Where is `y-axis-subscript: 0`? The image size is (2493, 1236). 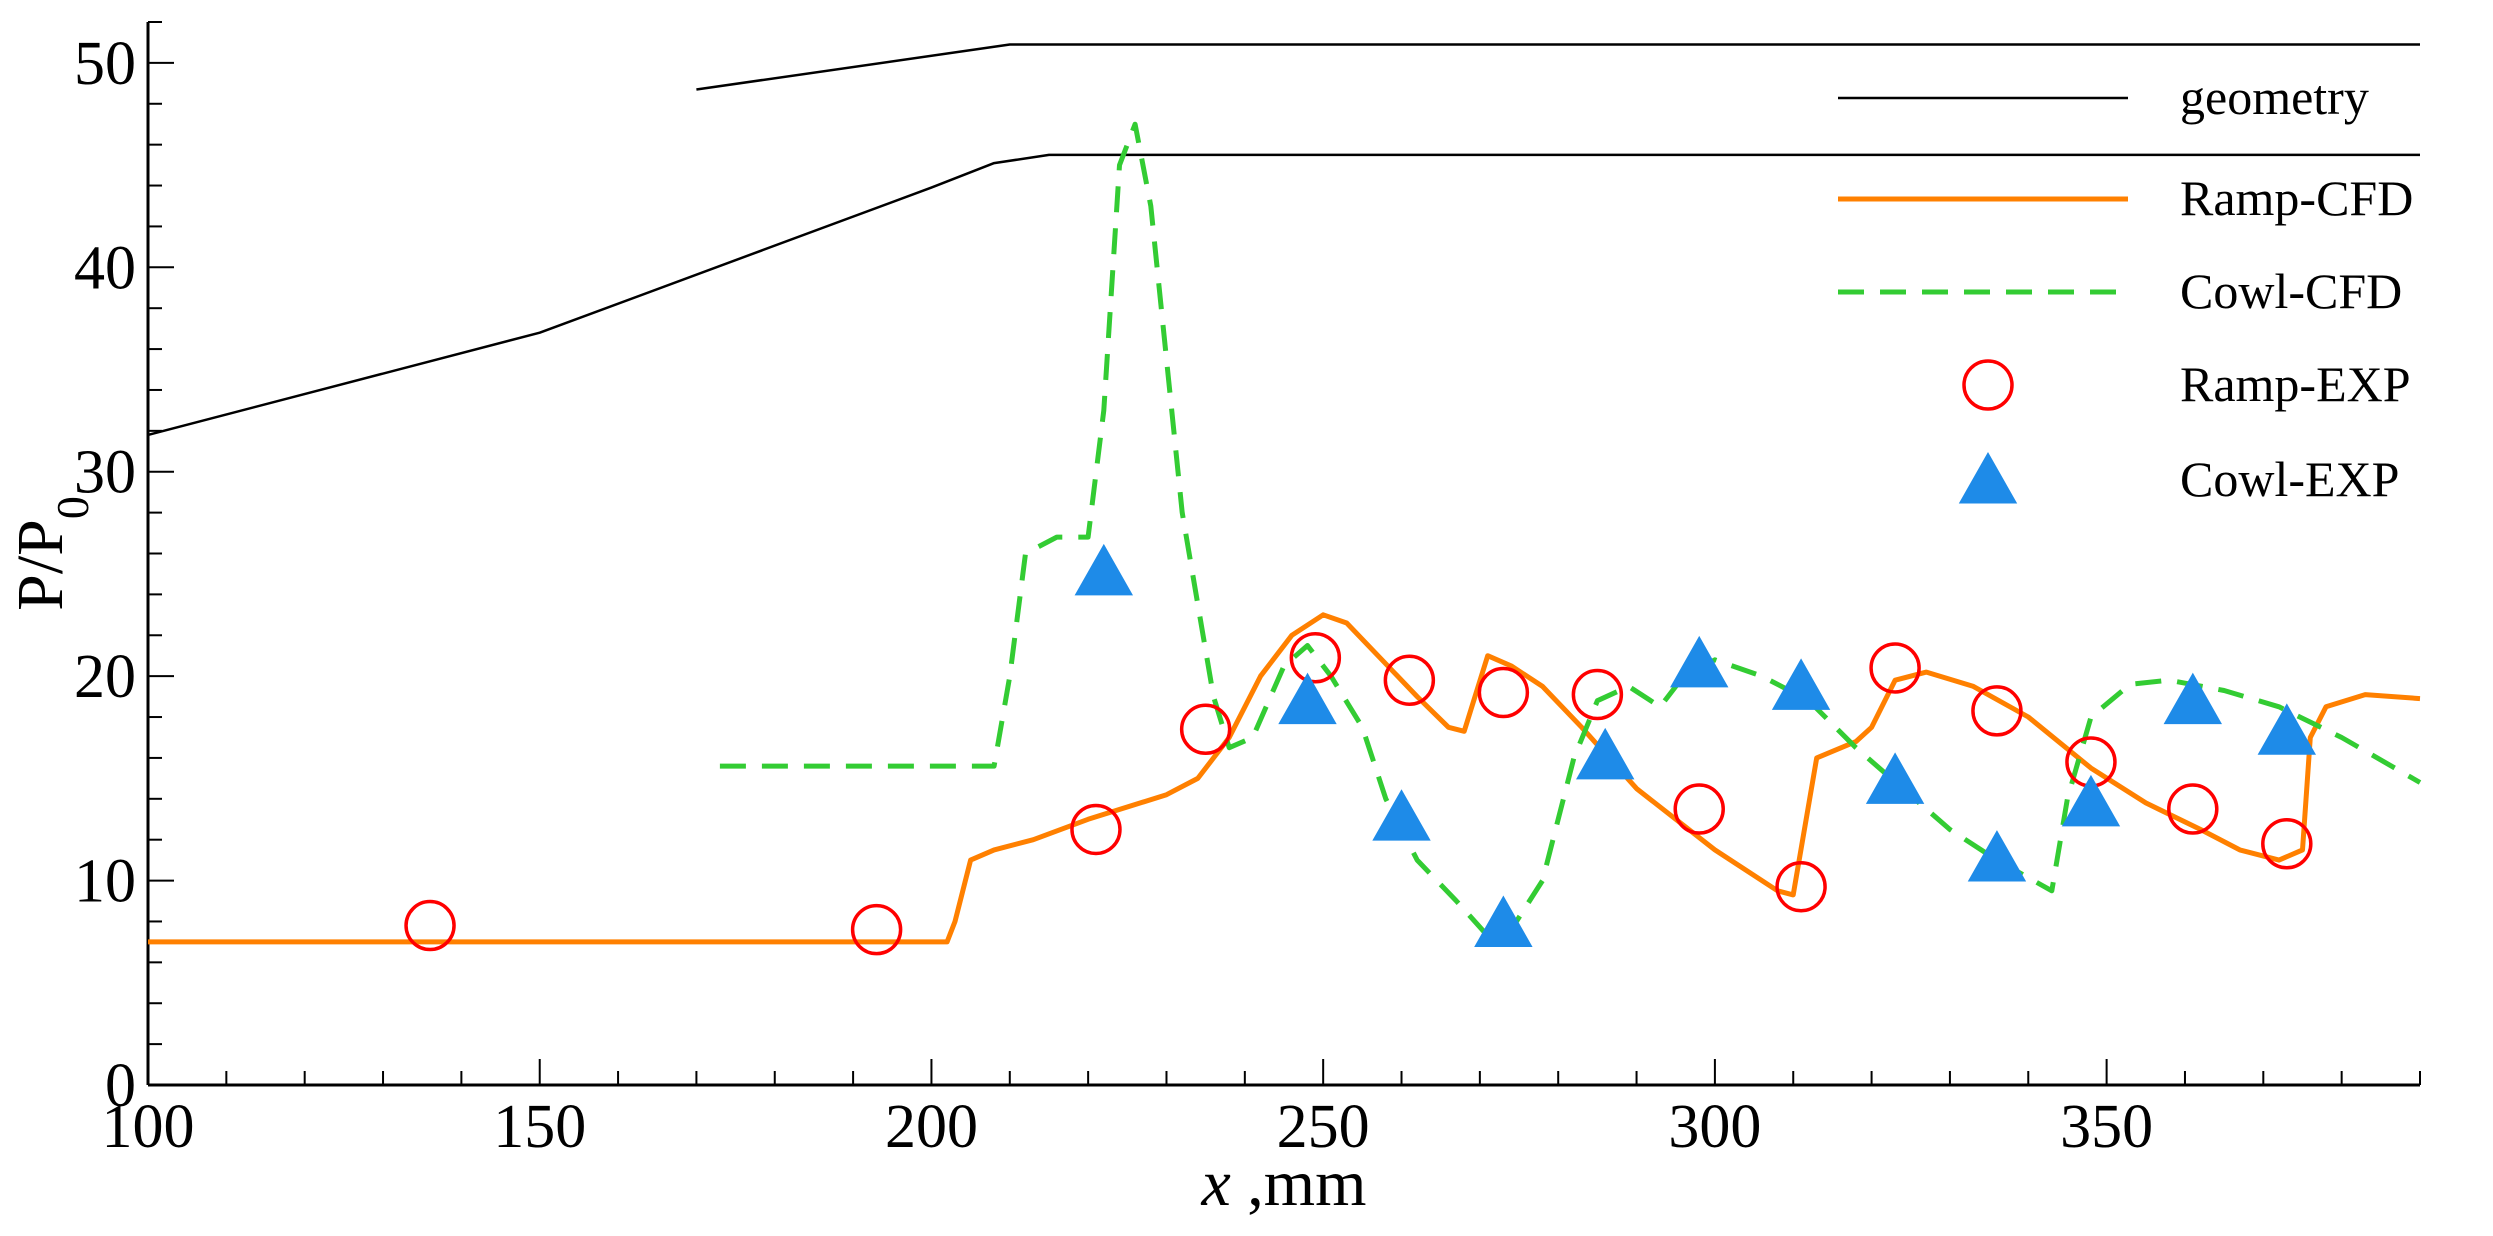 y-axis-subscript: 0 is located at coordinates (72, 507).